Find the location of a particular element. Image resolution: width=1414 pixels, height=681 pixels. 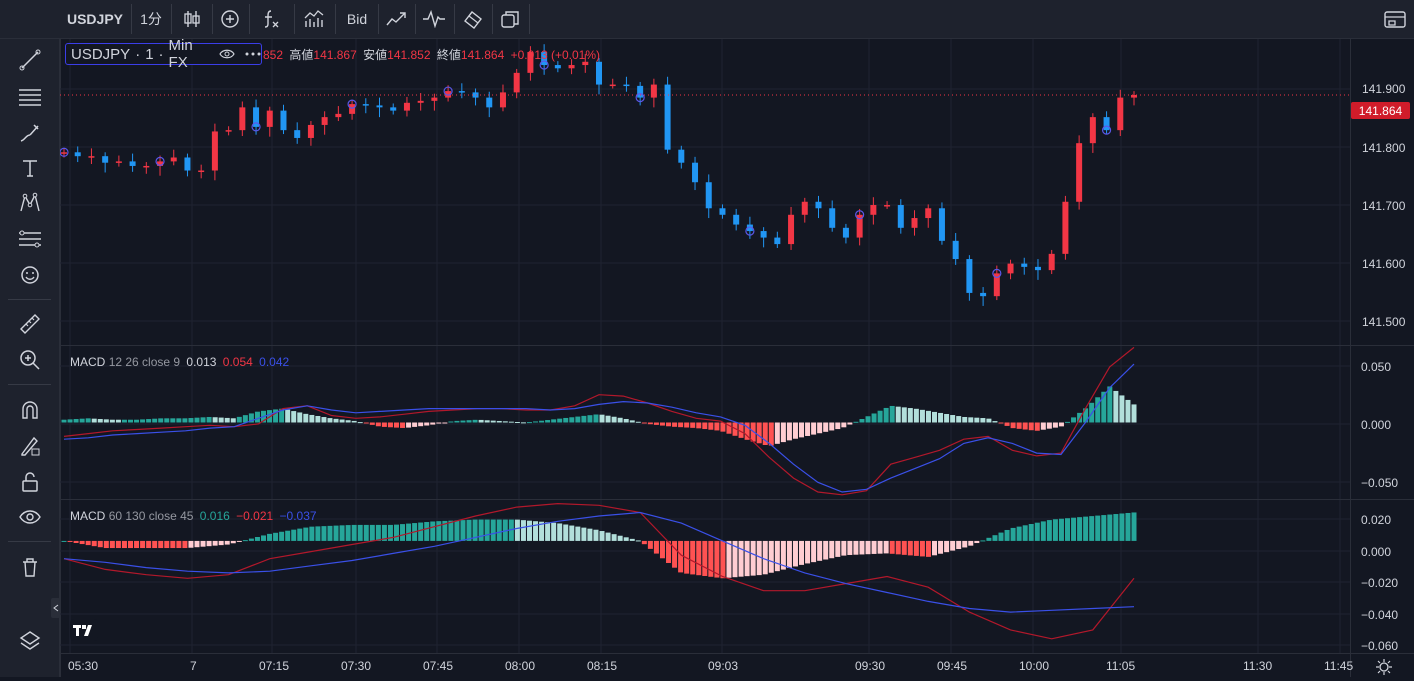

layers-icon is located at coordinates (29, 641).